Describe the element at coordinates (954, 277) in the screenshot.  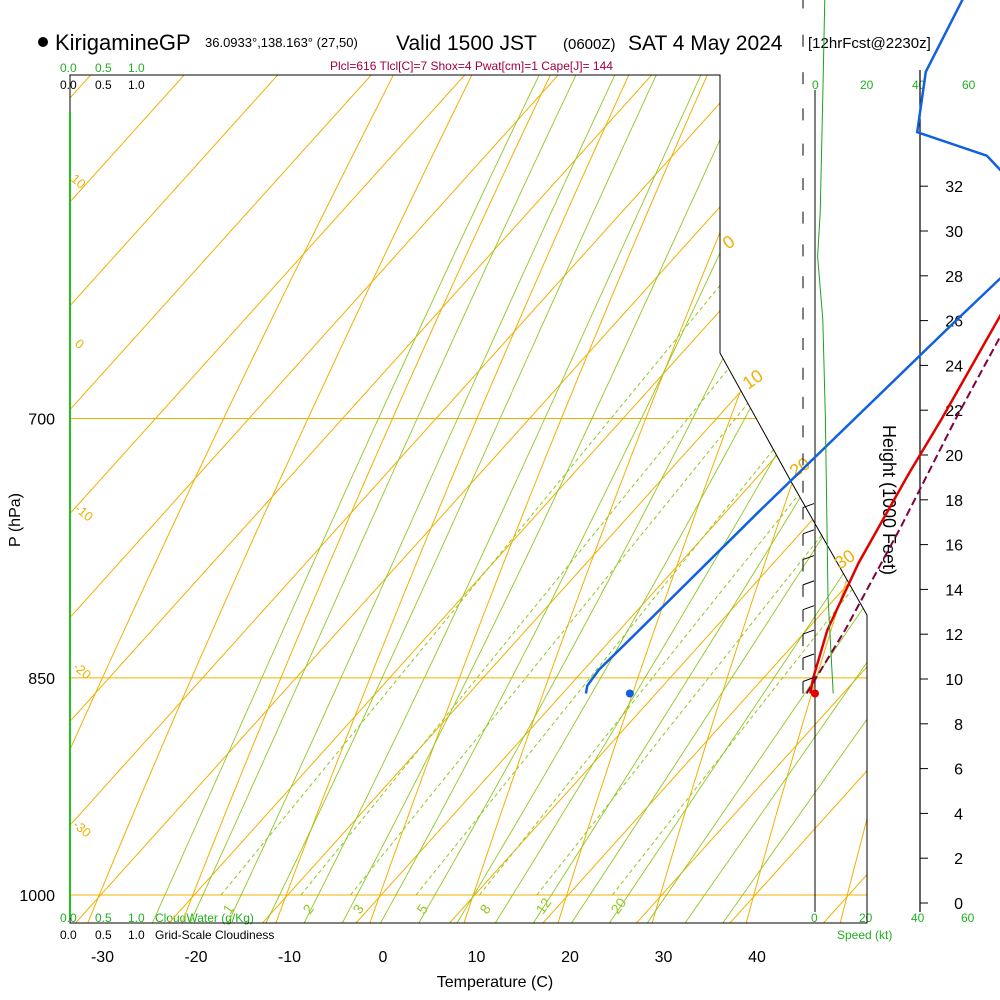
I see `height-label-28: 28` at that location.